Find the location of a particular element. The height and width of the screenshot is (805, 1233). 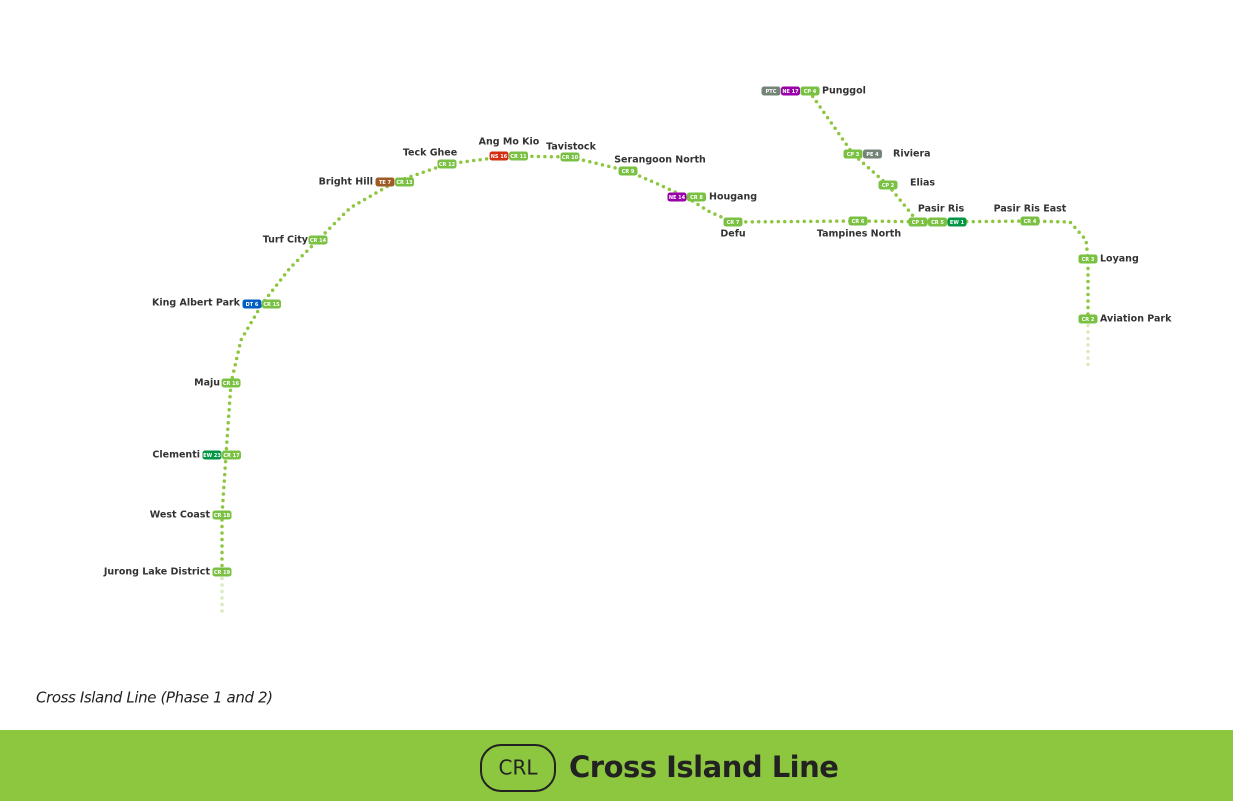

station-code: TE 7 is located at coordinates (385, 183).